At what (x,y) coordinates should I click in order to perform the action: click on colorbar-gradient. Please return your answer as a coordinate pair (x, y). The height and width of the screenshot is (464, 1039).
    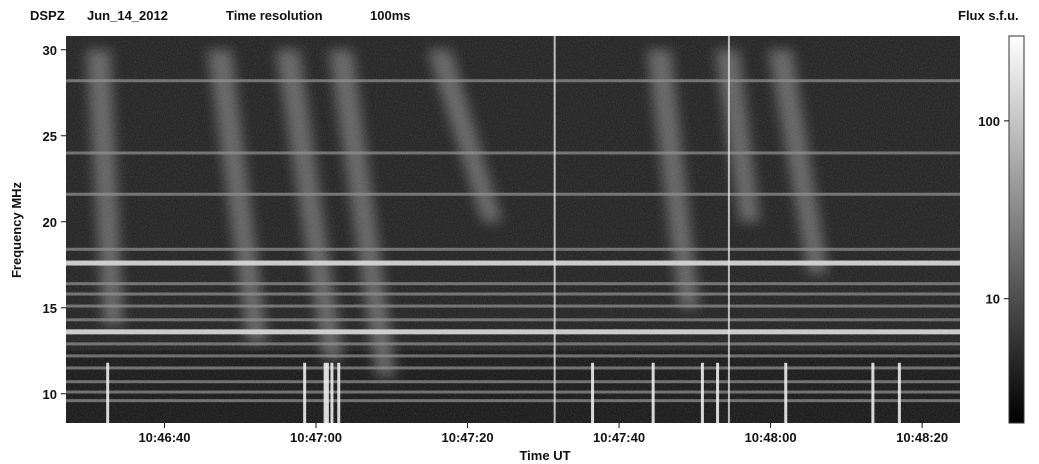
    Looking at the image, I should click on (1016, 229).